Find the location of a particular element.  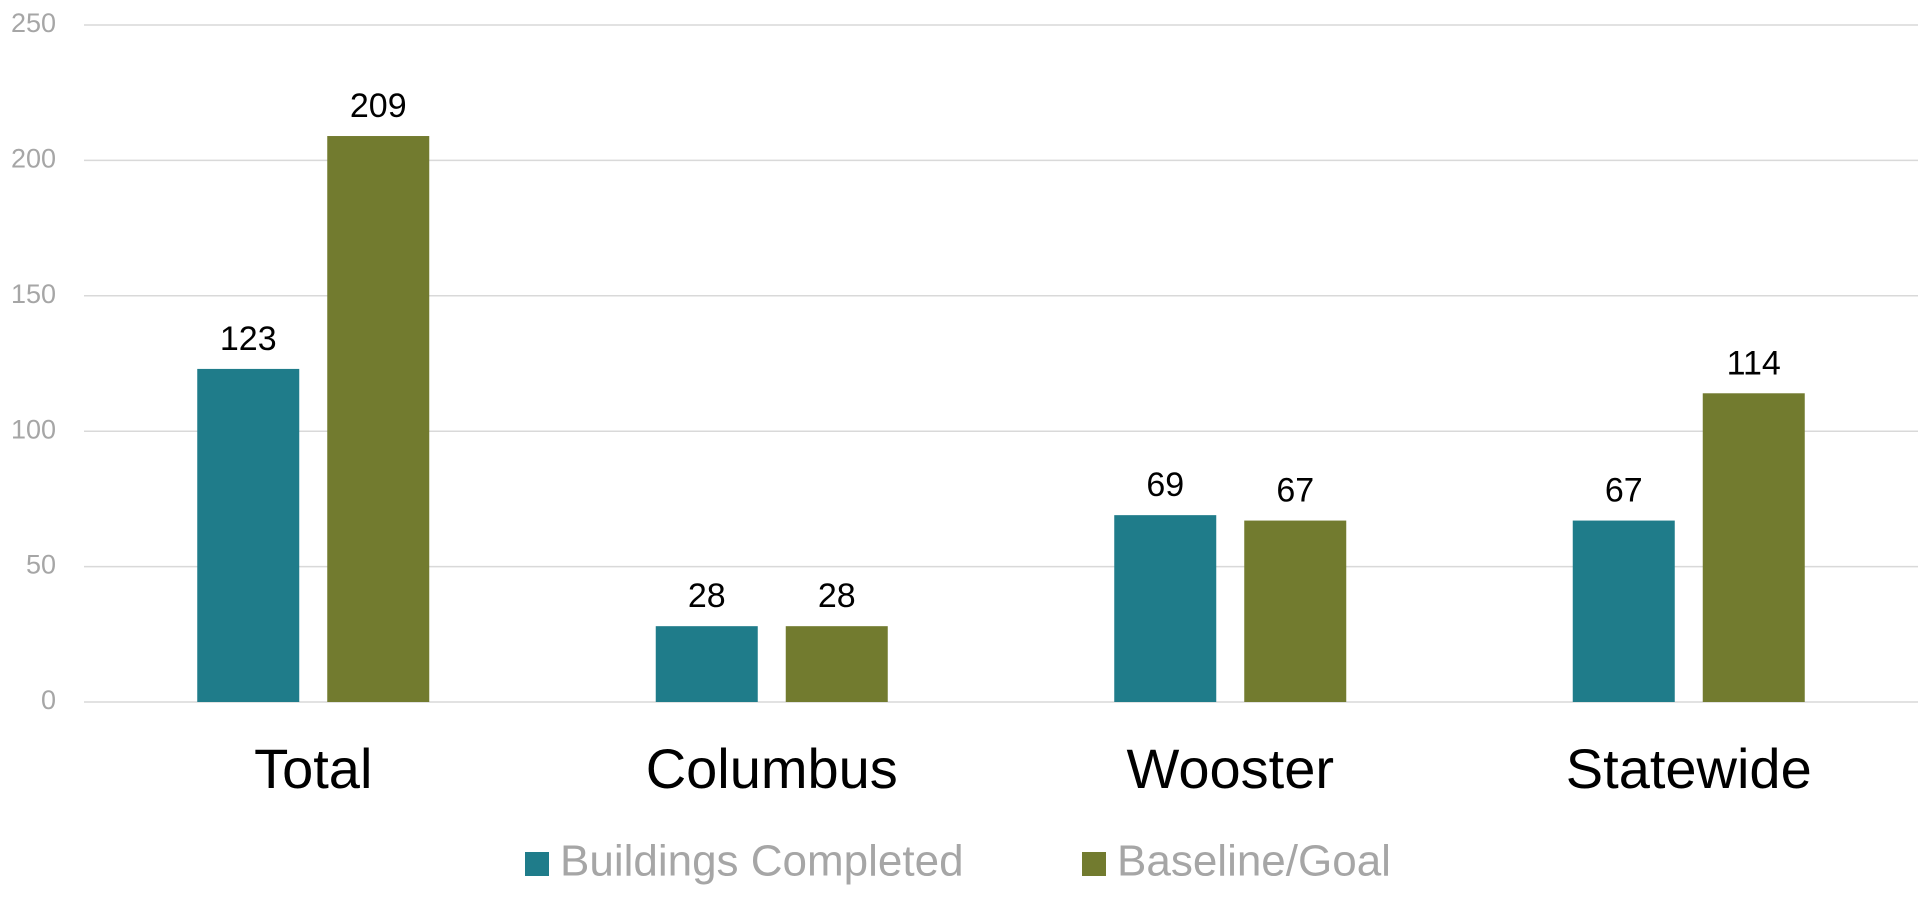

x-tick-label: Columbus is located at coordinates (772, 768).